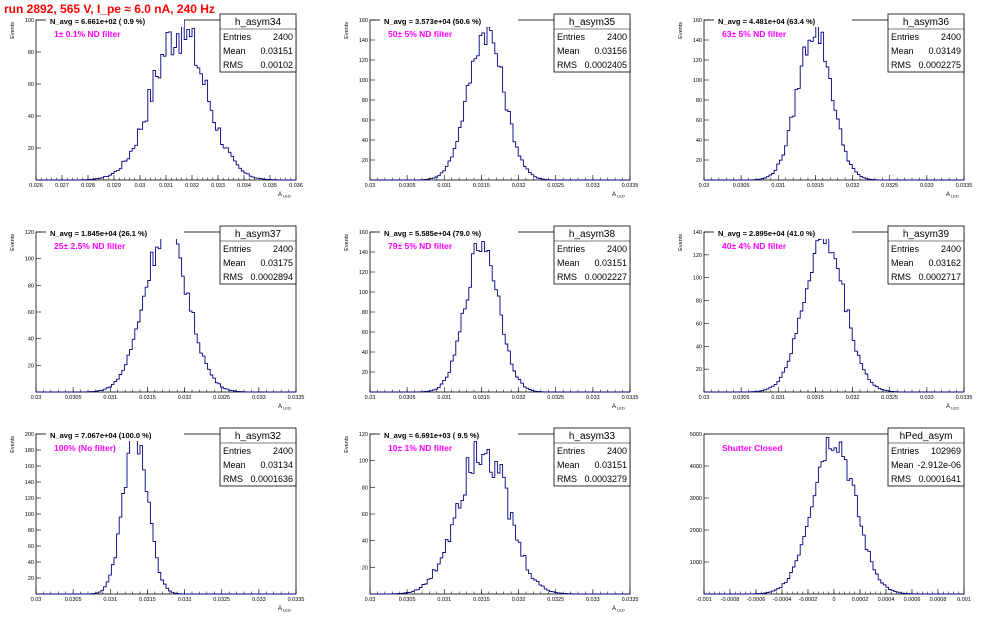  What do you see at coordinates (610, 465) in the screenshot?
I see `stats-value: 0.03151` at bounding box center [610, 465].